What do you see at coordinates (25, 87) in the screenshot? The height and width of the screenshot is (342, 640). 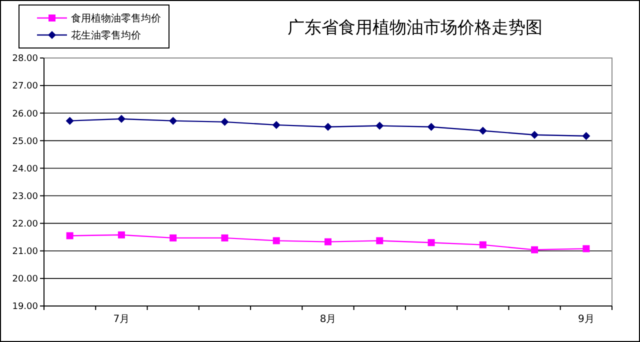 I see `y-tick-label: 27.00` at bounding box center [25, 87].